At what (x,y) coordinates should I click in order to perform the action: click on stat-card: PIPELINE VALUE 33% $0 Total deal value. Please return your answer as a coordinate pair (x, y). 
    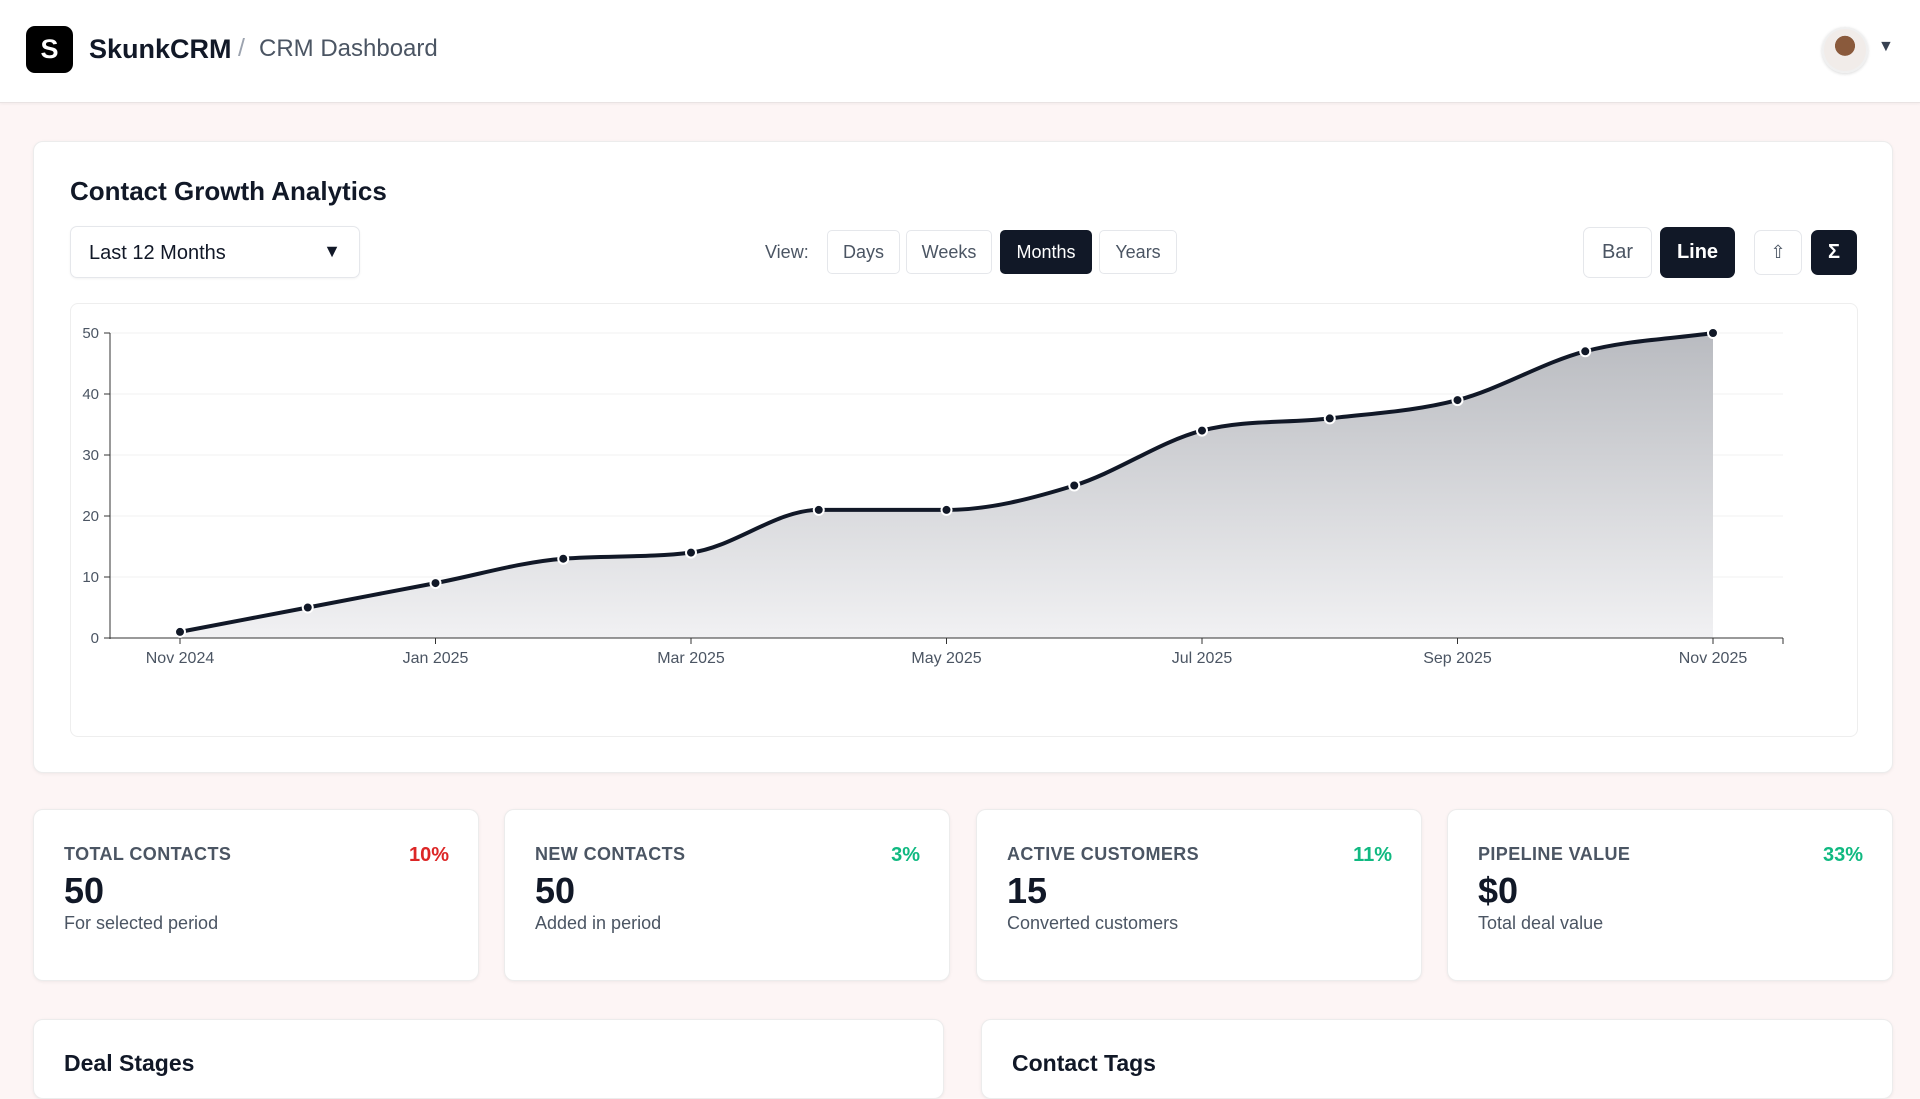
    Looking at the image, I should click on (1670, 895).